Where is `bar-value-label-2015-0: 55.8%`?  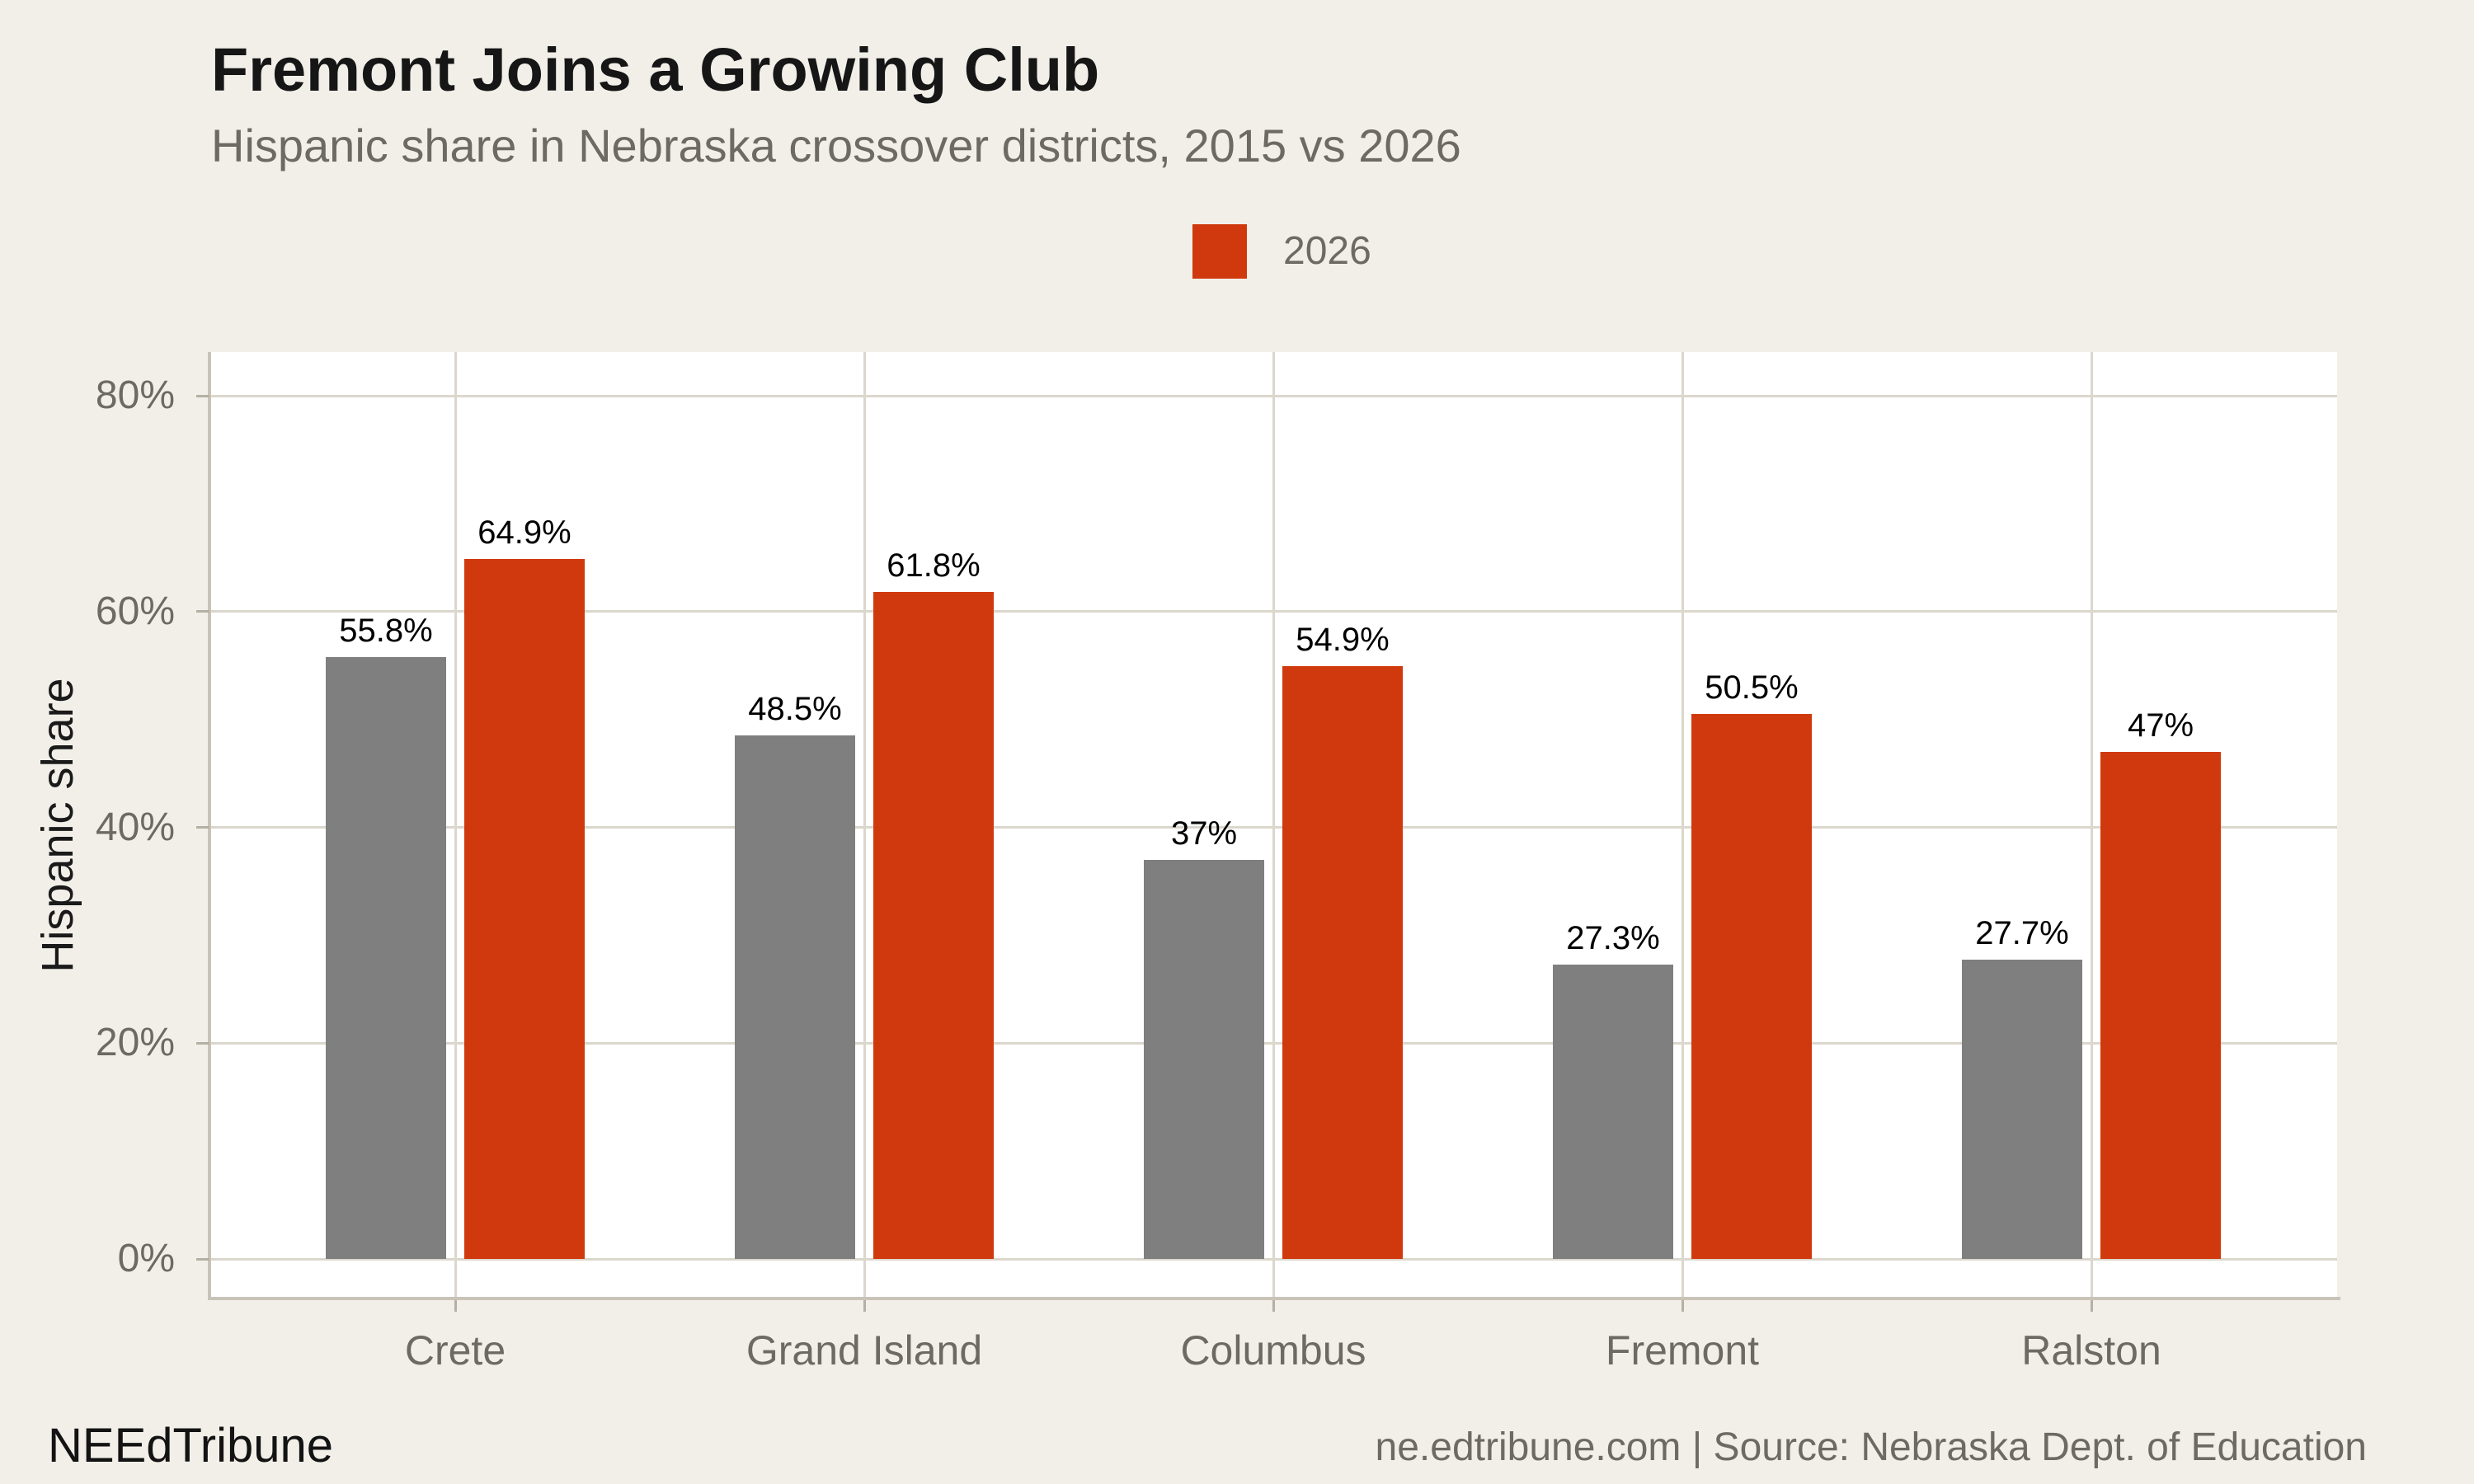 bar-value-label-2015-0: 55.8% is located at coordinates (386, 630).